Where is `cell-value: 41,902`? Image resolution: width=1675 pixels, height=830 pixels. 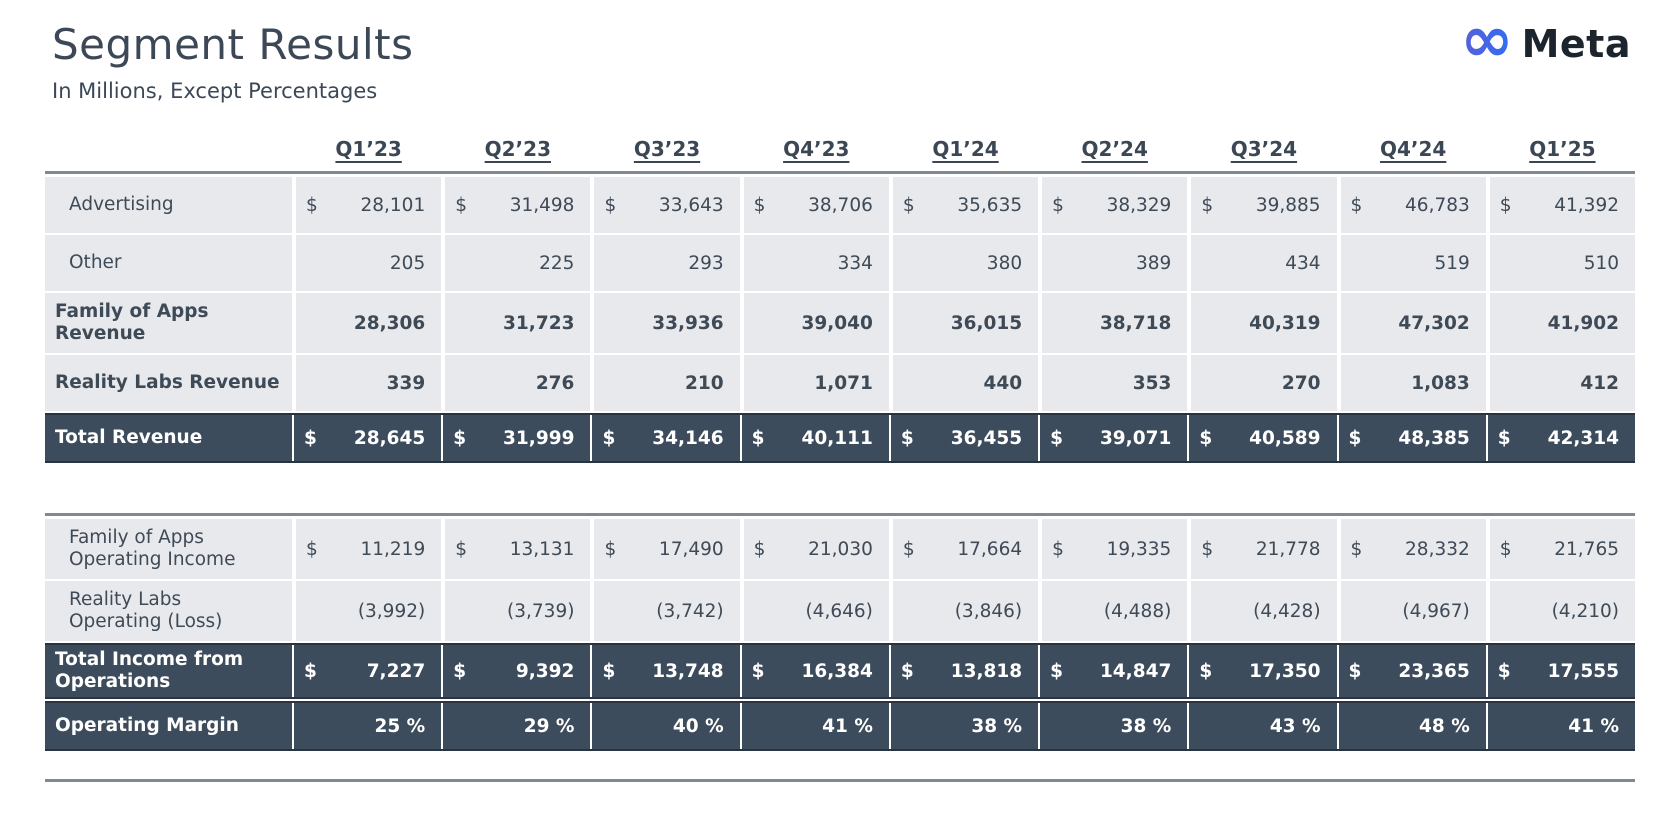 cell-value: 41,902 is located at coordinates (1583, 323).